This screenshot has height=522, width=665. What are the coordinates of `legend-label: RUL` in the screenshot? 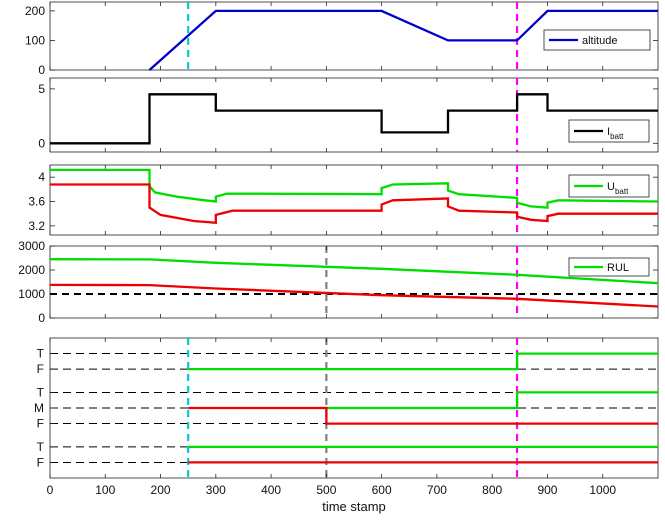 It's located at (618, 268).